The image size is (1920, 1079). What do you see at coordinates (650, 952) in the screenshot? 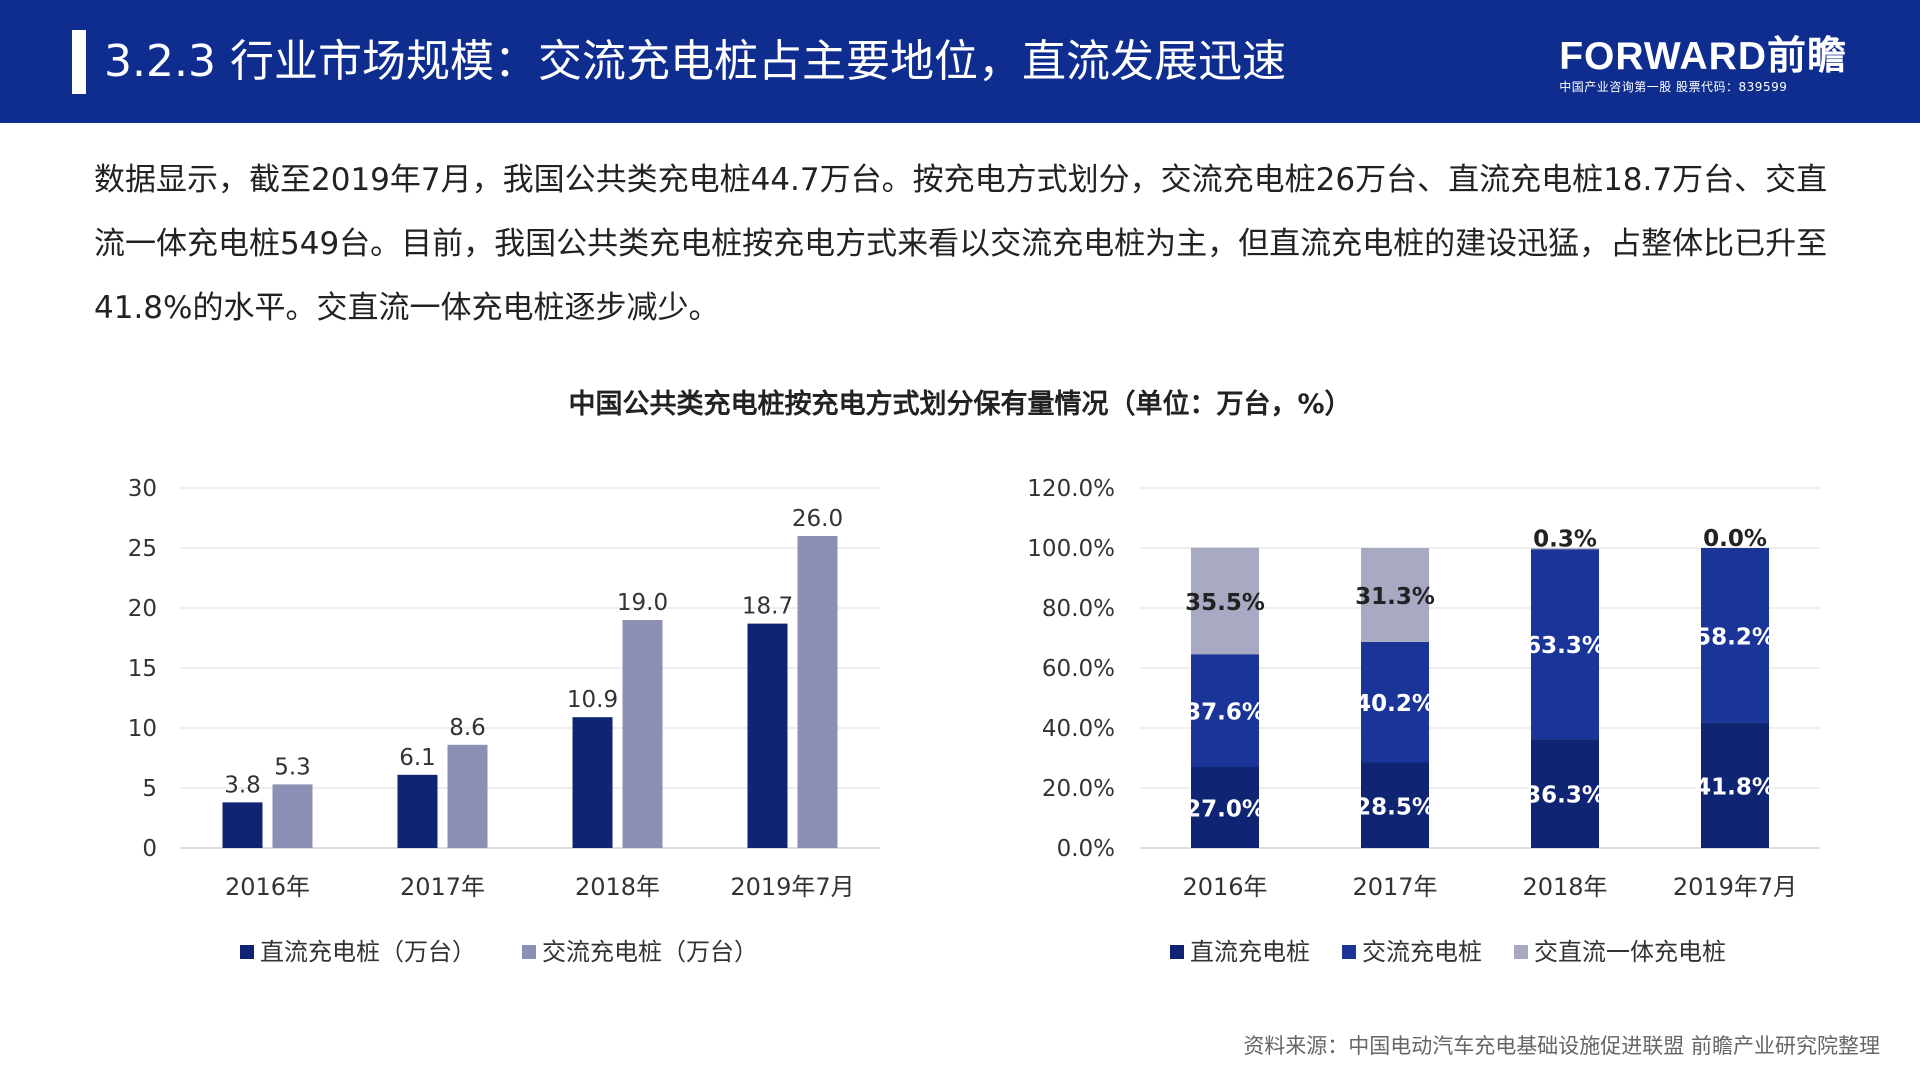
I see `legend-label: 交流充电桩（万台）` at bounding box center [650, 952].